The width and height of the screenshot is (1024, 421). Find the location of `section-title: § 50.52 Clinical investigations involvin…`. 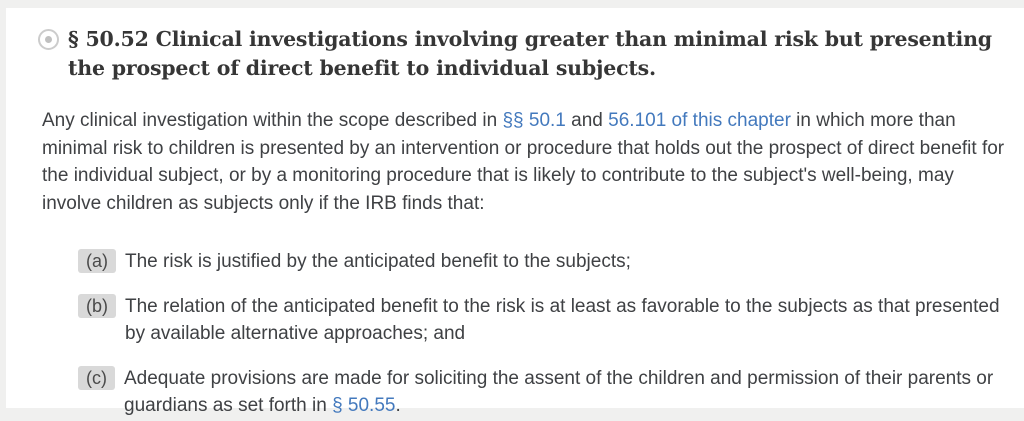

section-title: § 50.52 Clinical investigations involvin… is located at coordinates (530, 53).